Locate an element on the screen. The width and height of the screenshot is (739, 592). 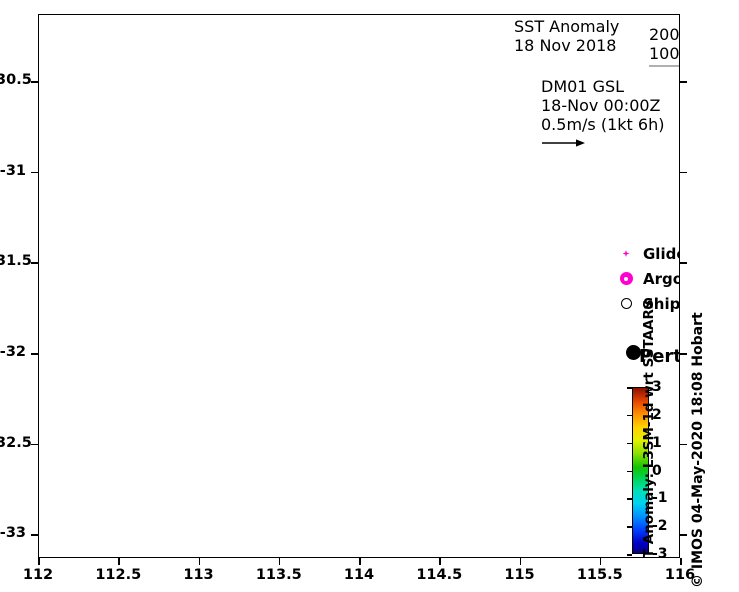
colorbar-tick-label: -2 is located at coordinates (660, 526).